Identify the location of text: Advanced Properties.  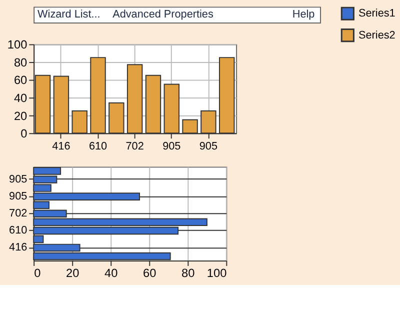
(163, 14).